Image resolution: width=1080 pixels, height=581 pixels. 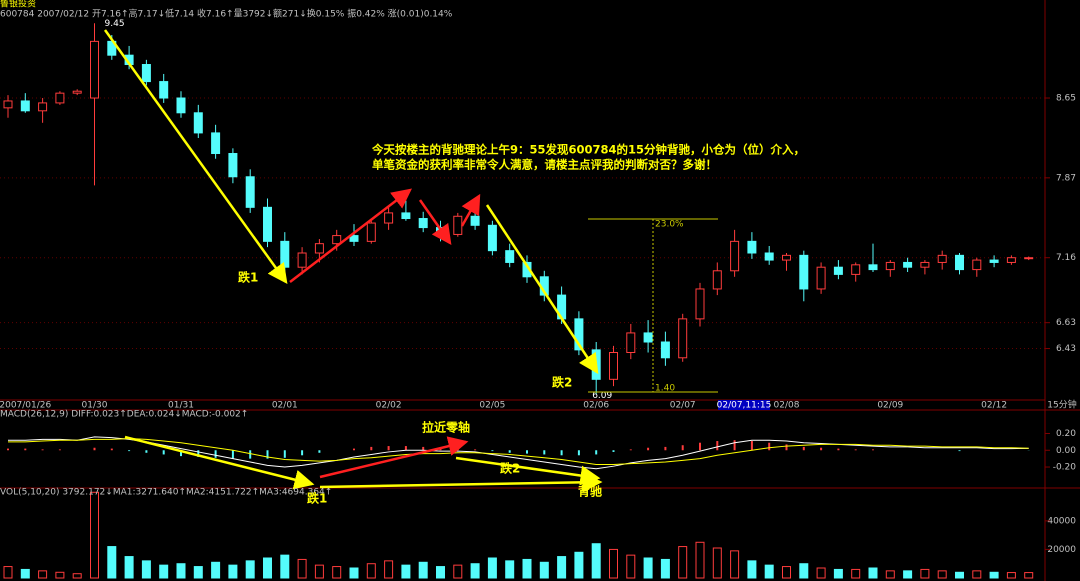 What do you see at coordinates (1066, 323) in the screenshot?
I see `y-tick-label: 6.63` at bounding box center [1066, 323].